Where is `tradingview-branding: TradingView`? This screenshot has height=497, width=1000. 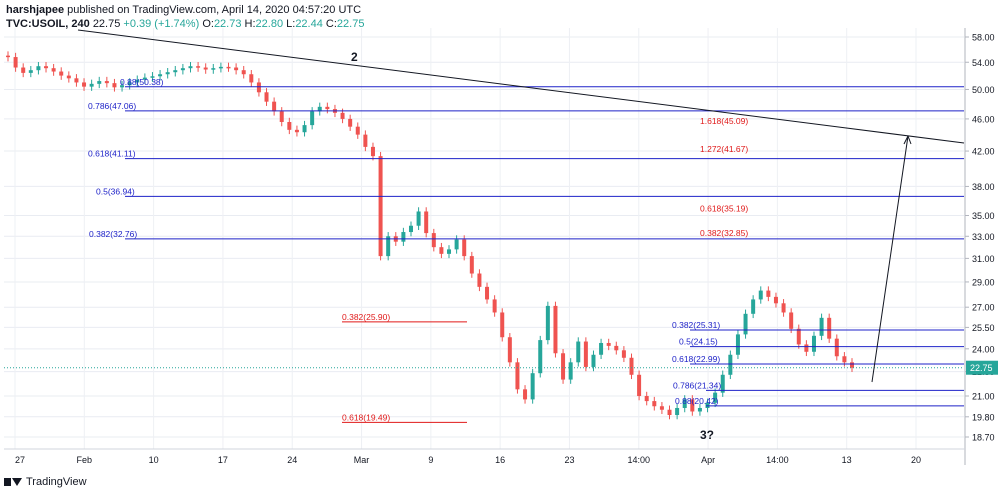
tradingview-branding: TradingView is located at coordinates (45, 482).